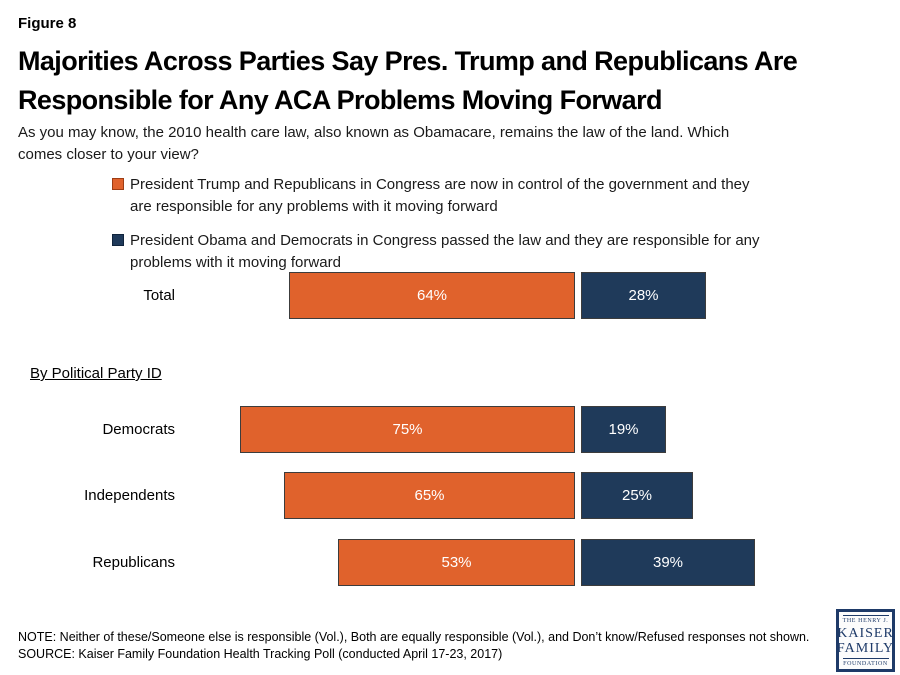 This screenshot has height=675, width=900. I want to click on bar-value-trump-republicans: 53%, so click(456, 562).